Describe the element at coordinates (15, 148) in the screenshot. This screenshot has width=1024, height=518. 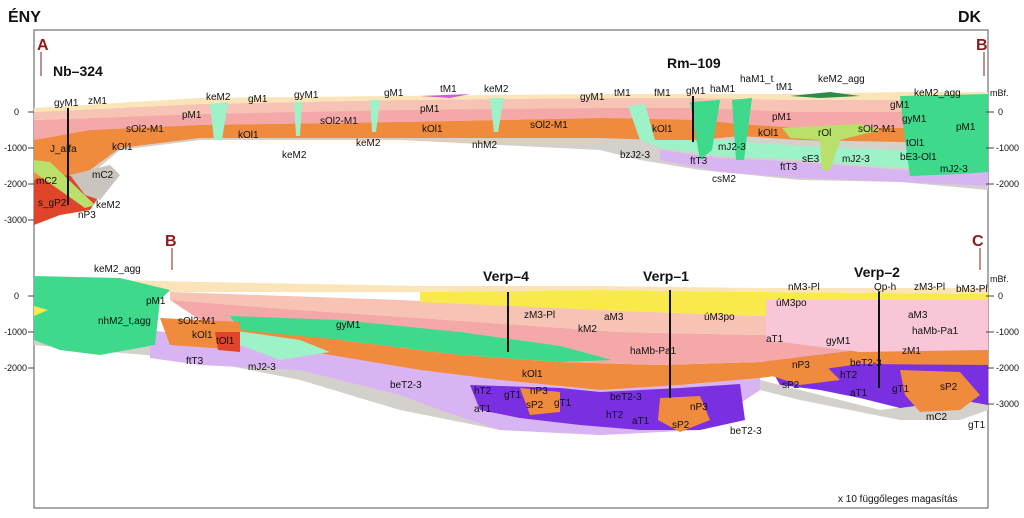
I see `axis-top-left-1000: -1000` at that location.